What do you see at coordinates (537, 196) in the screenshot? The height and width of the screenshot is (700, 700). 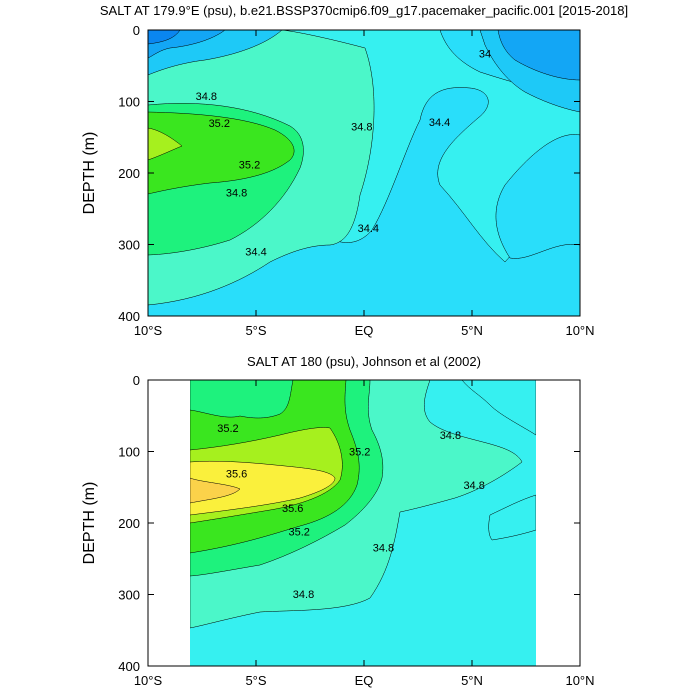 I see `fill-34-4-east` at bounding box center [537, 196].